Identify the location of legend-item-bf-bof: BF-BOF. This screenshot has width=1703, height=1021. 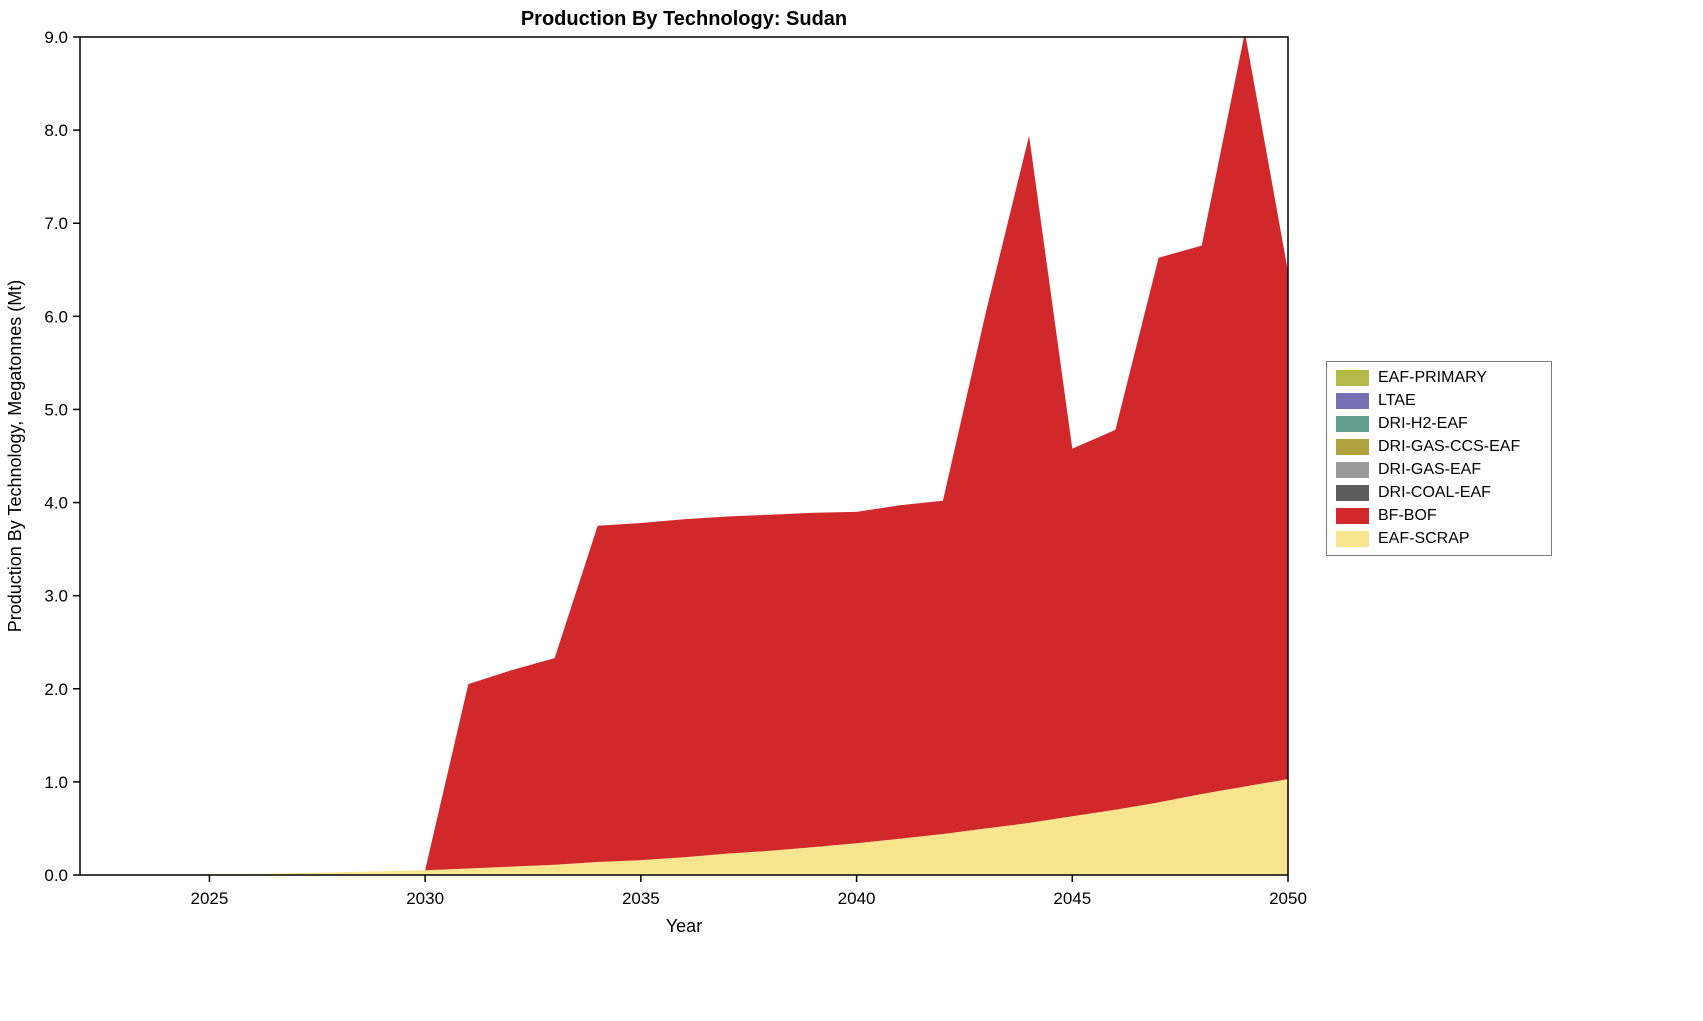
(1439, 516).